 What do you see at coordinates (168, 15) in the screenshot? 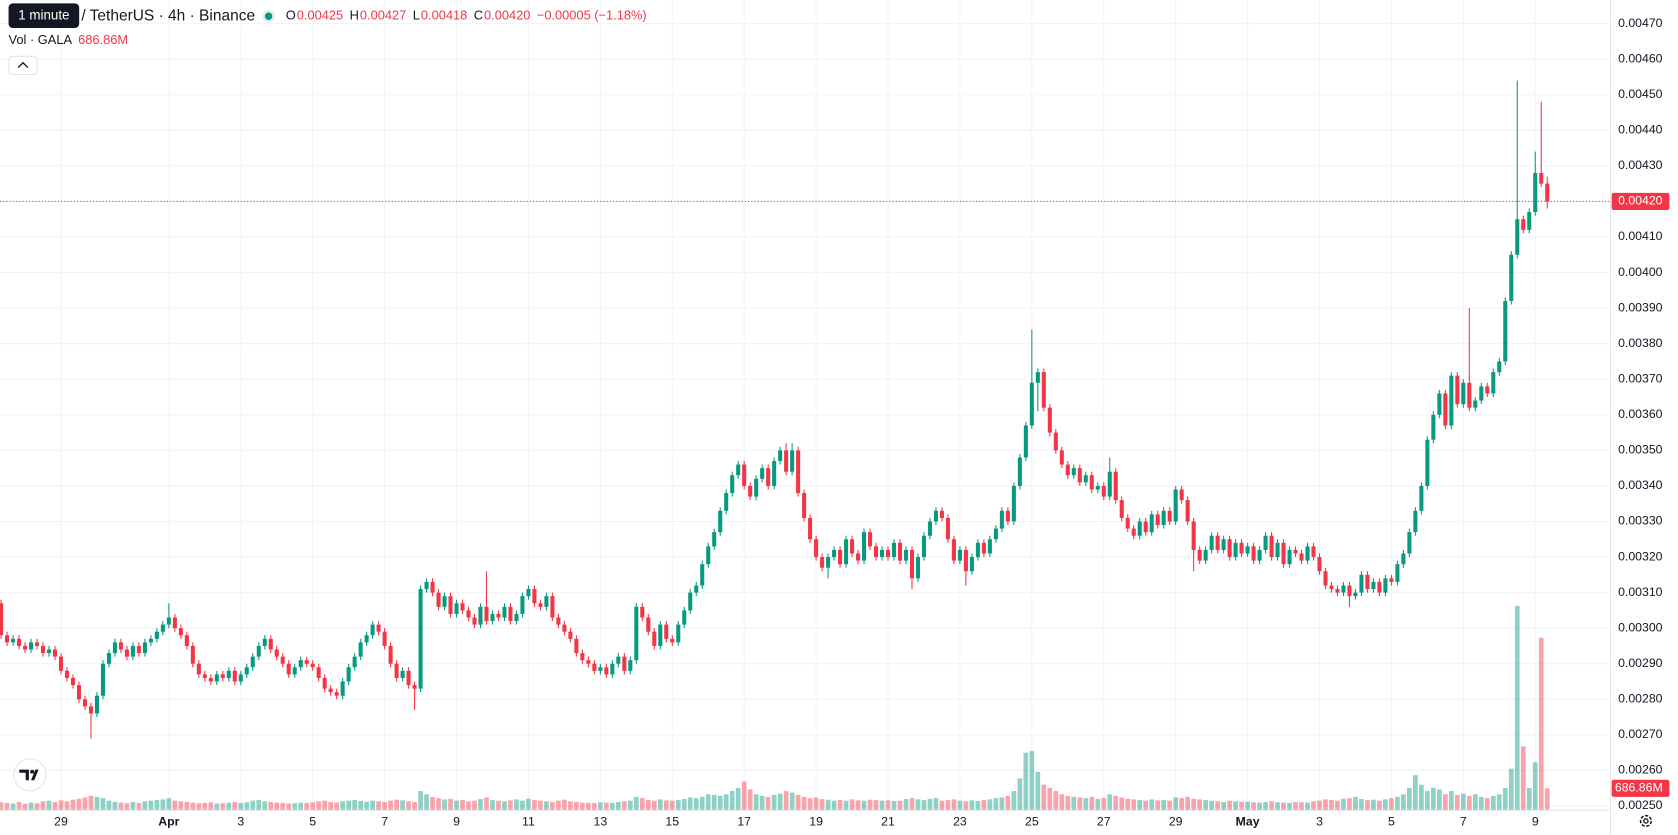
I see `symbol: / TetherUS · 4h · Binance` at bounding box center [168, 15].